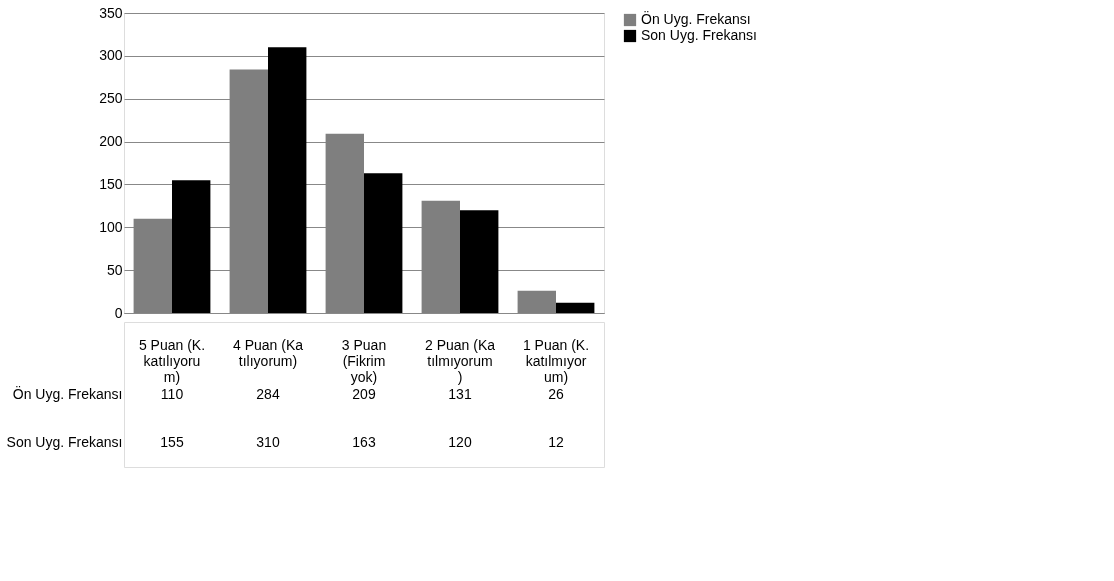 The height and width of the screenshot is (581, 1114). What do you see at coordinates (556, 441) in the screenshot?
I see `data-label: 12` at bounding box center [556, 441].